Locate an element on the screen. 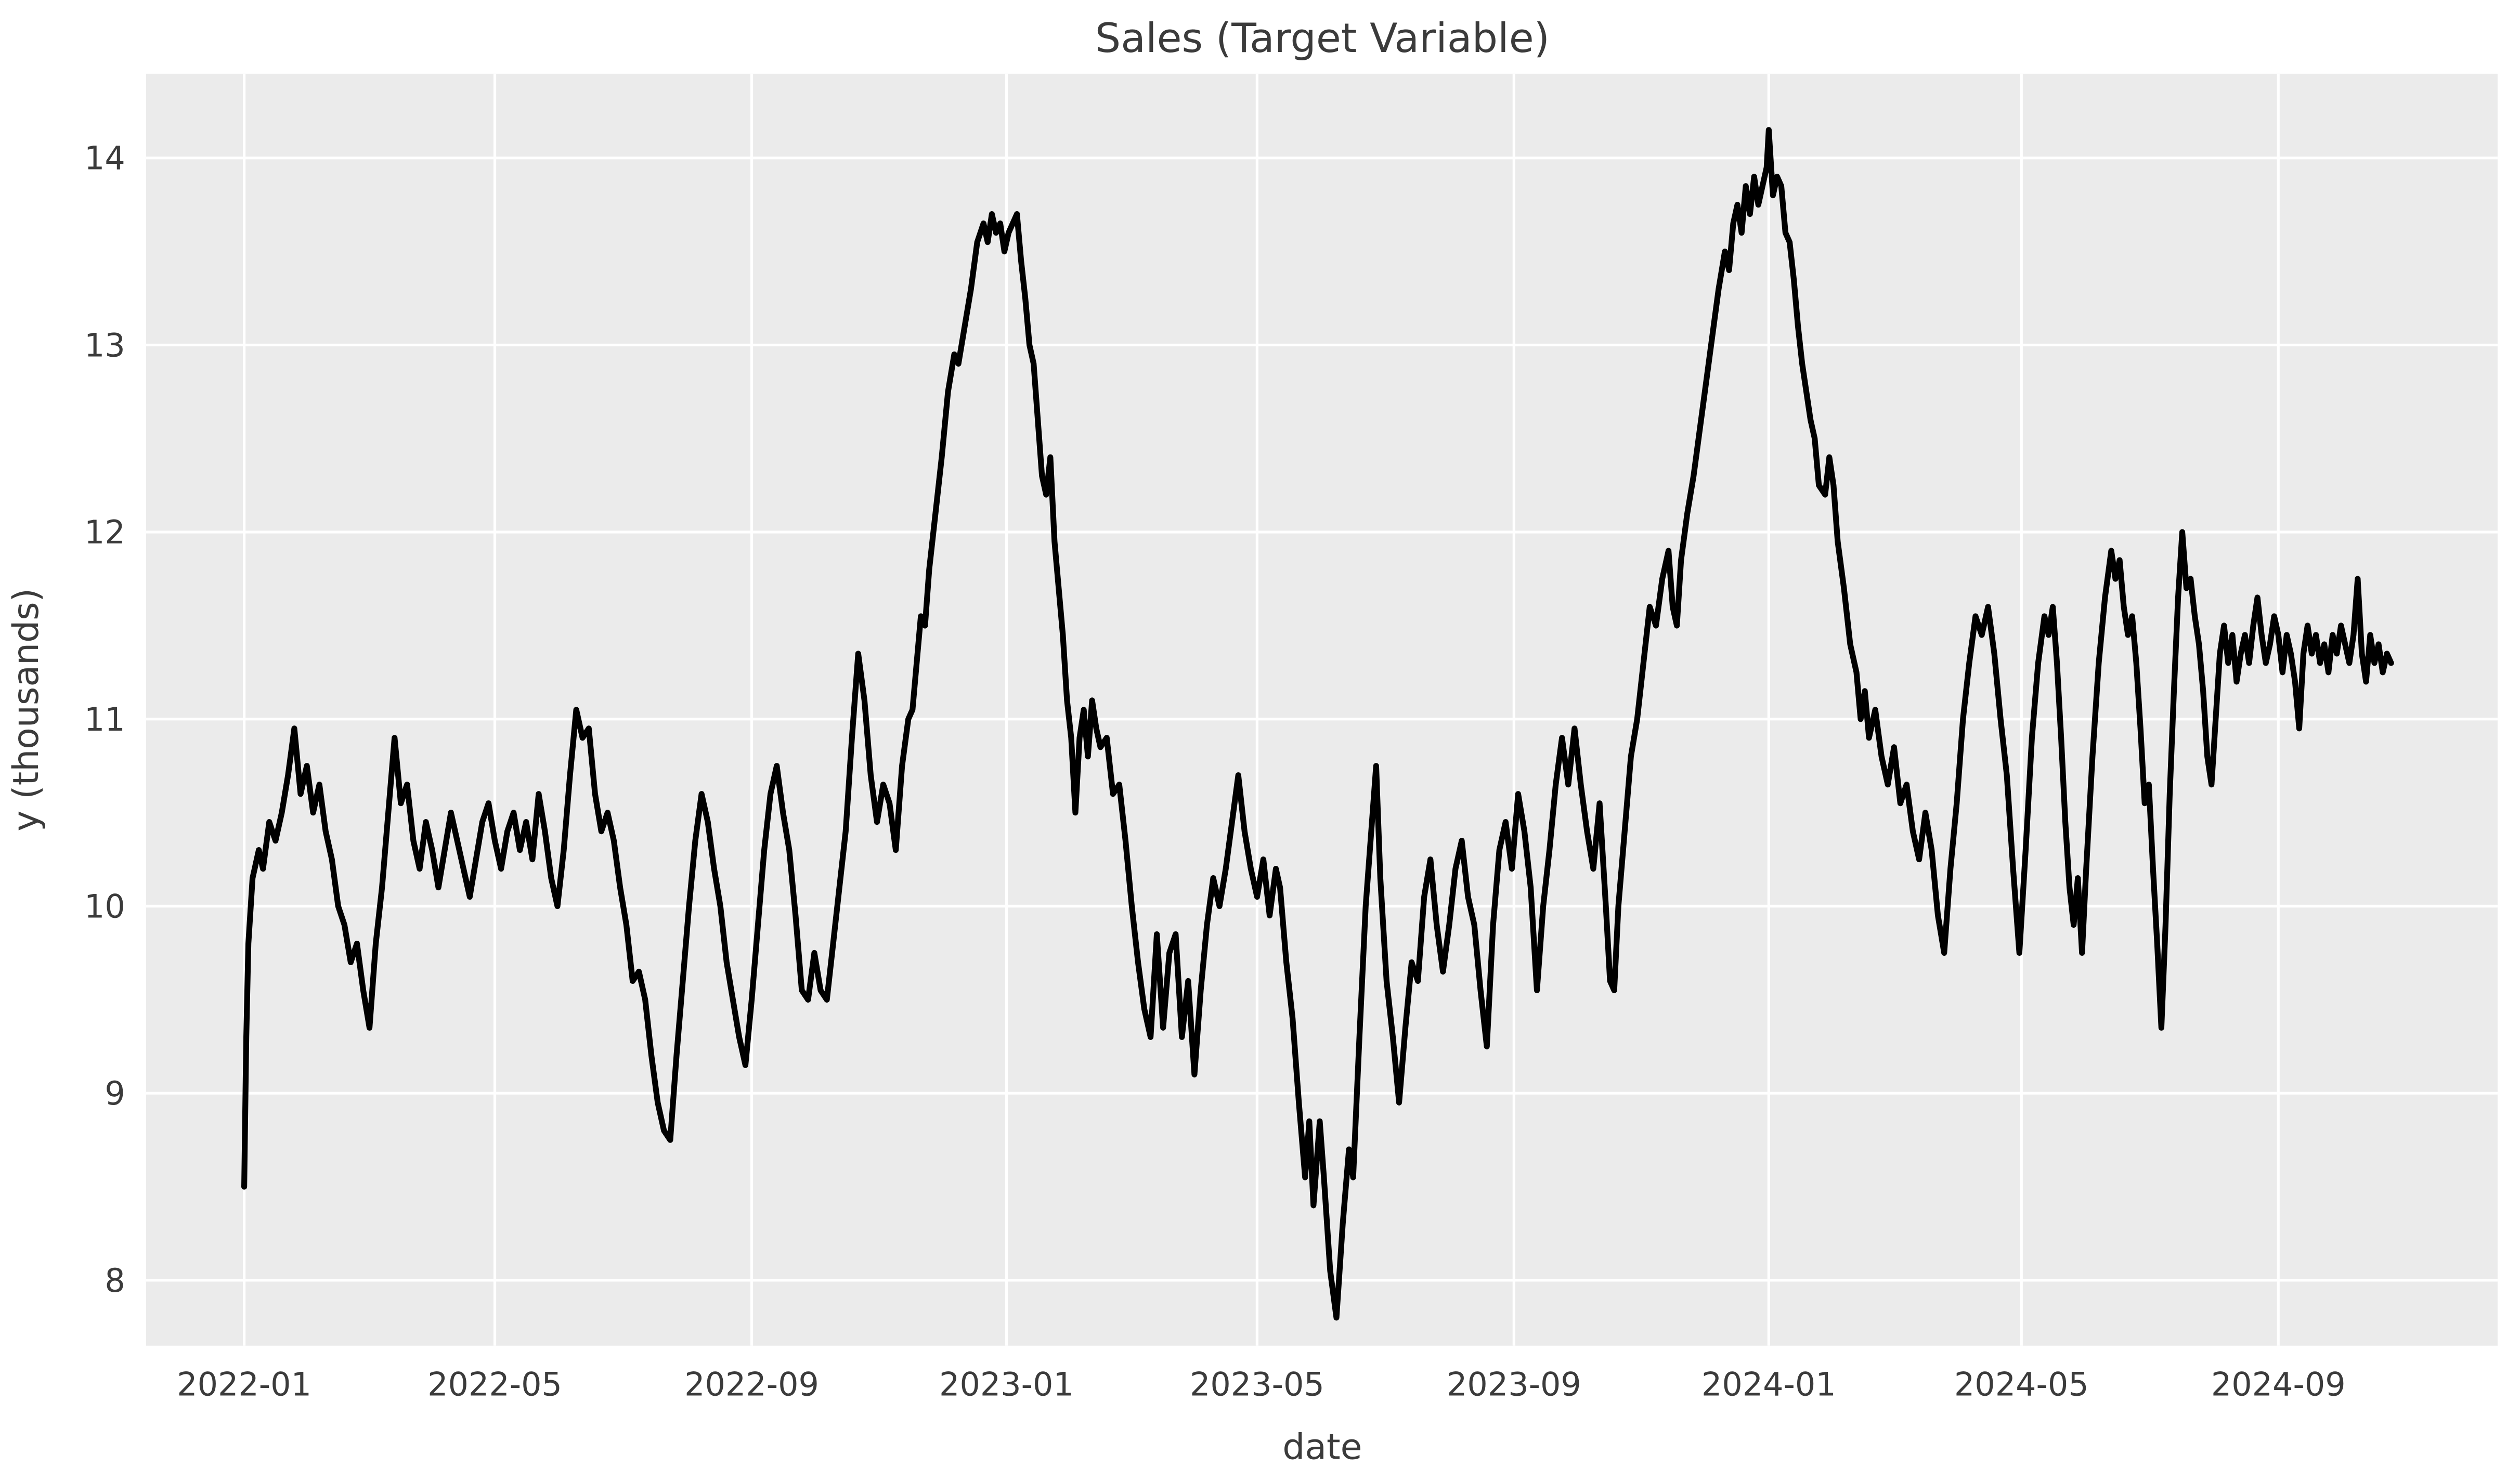  x-tick-2022-05: 2022-05 is located at coordinates (494, 1385).